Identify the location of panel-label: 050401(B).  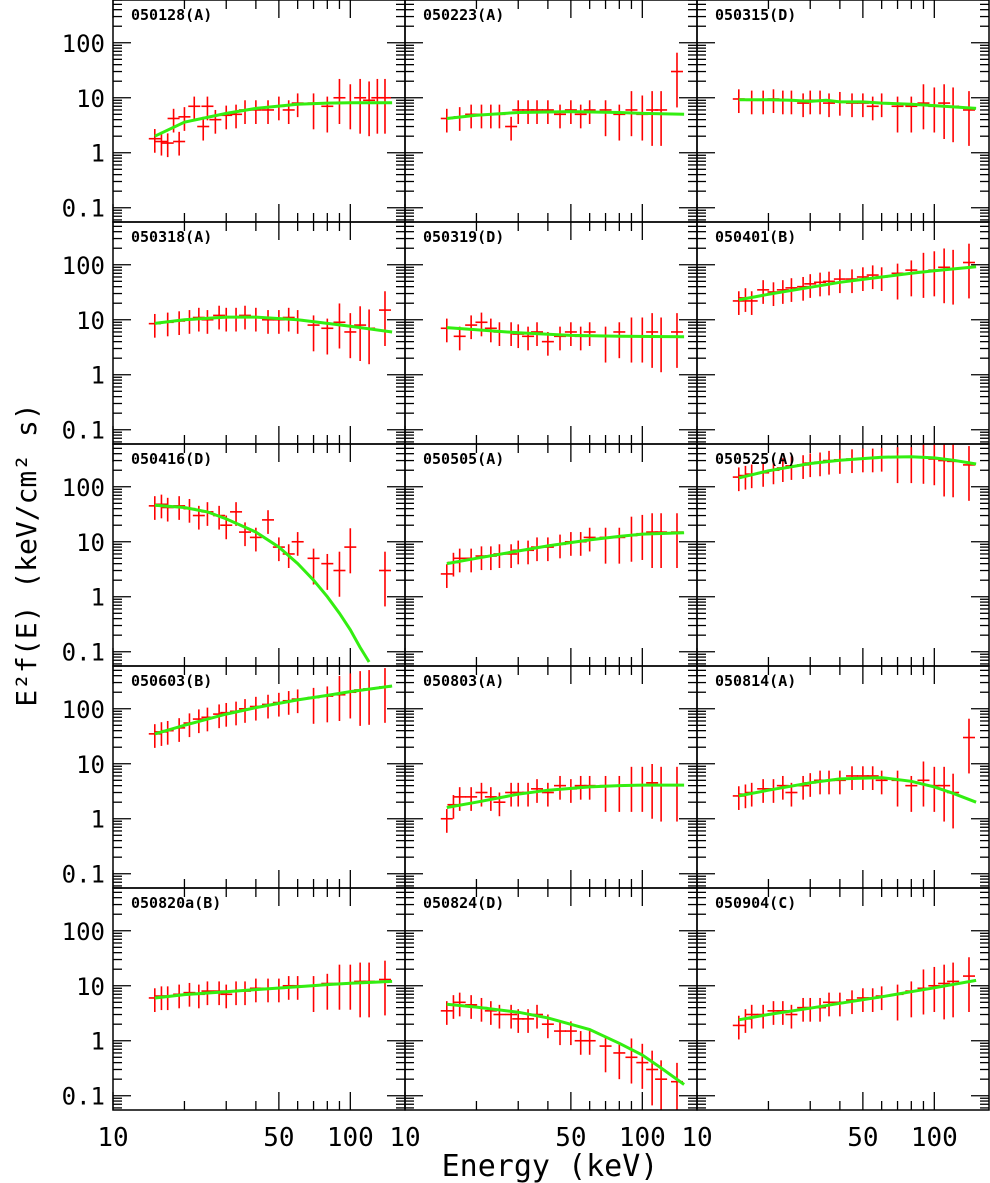
(755, 237).